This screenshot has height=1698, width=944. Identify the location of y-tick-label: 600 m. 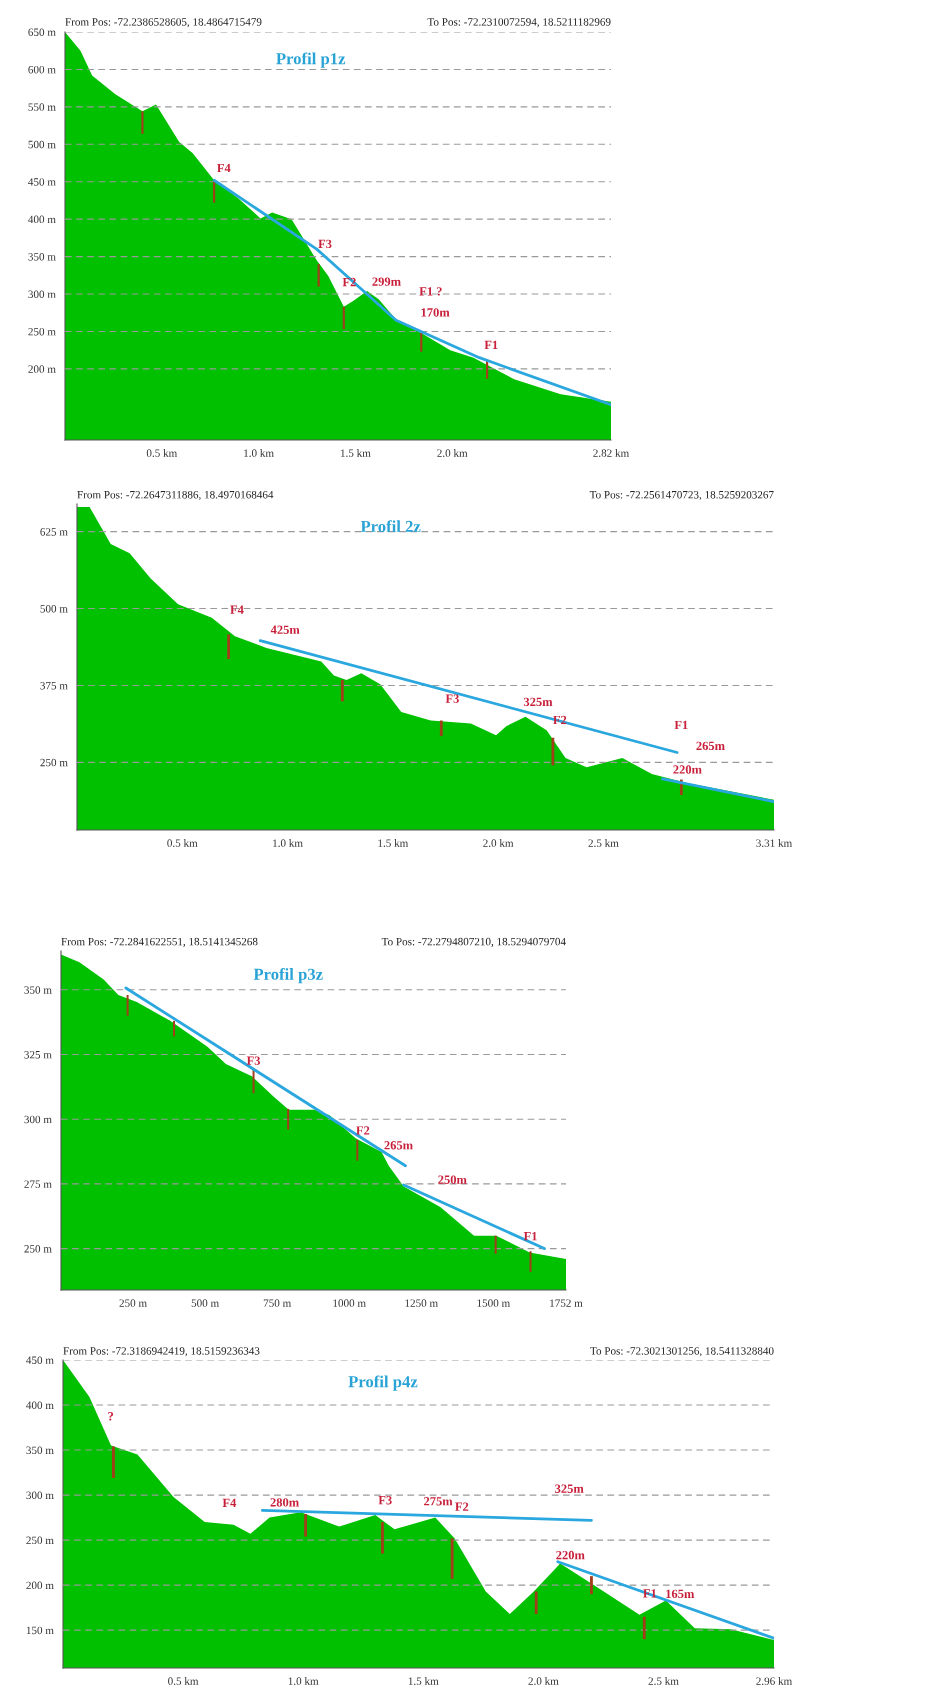
(42, 69).